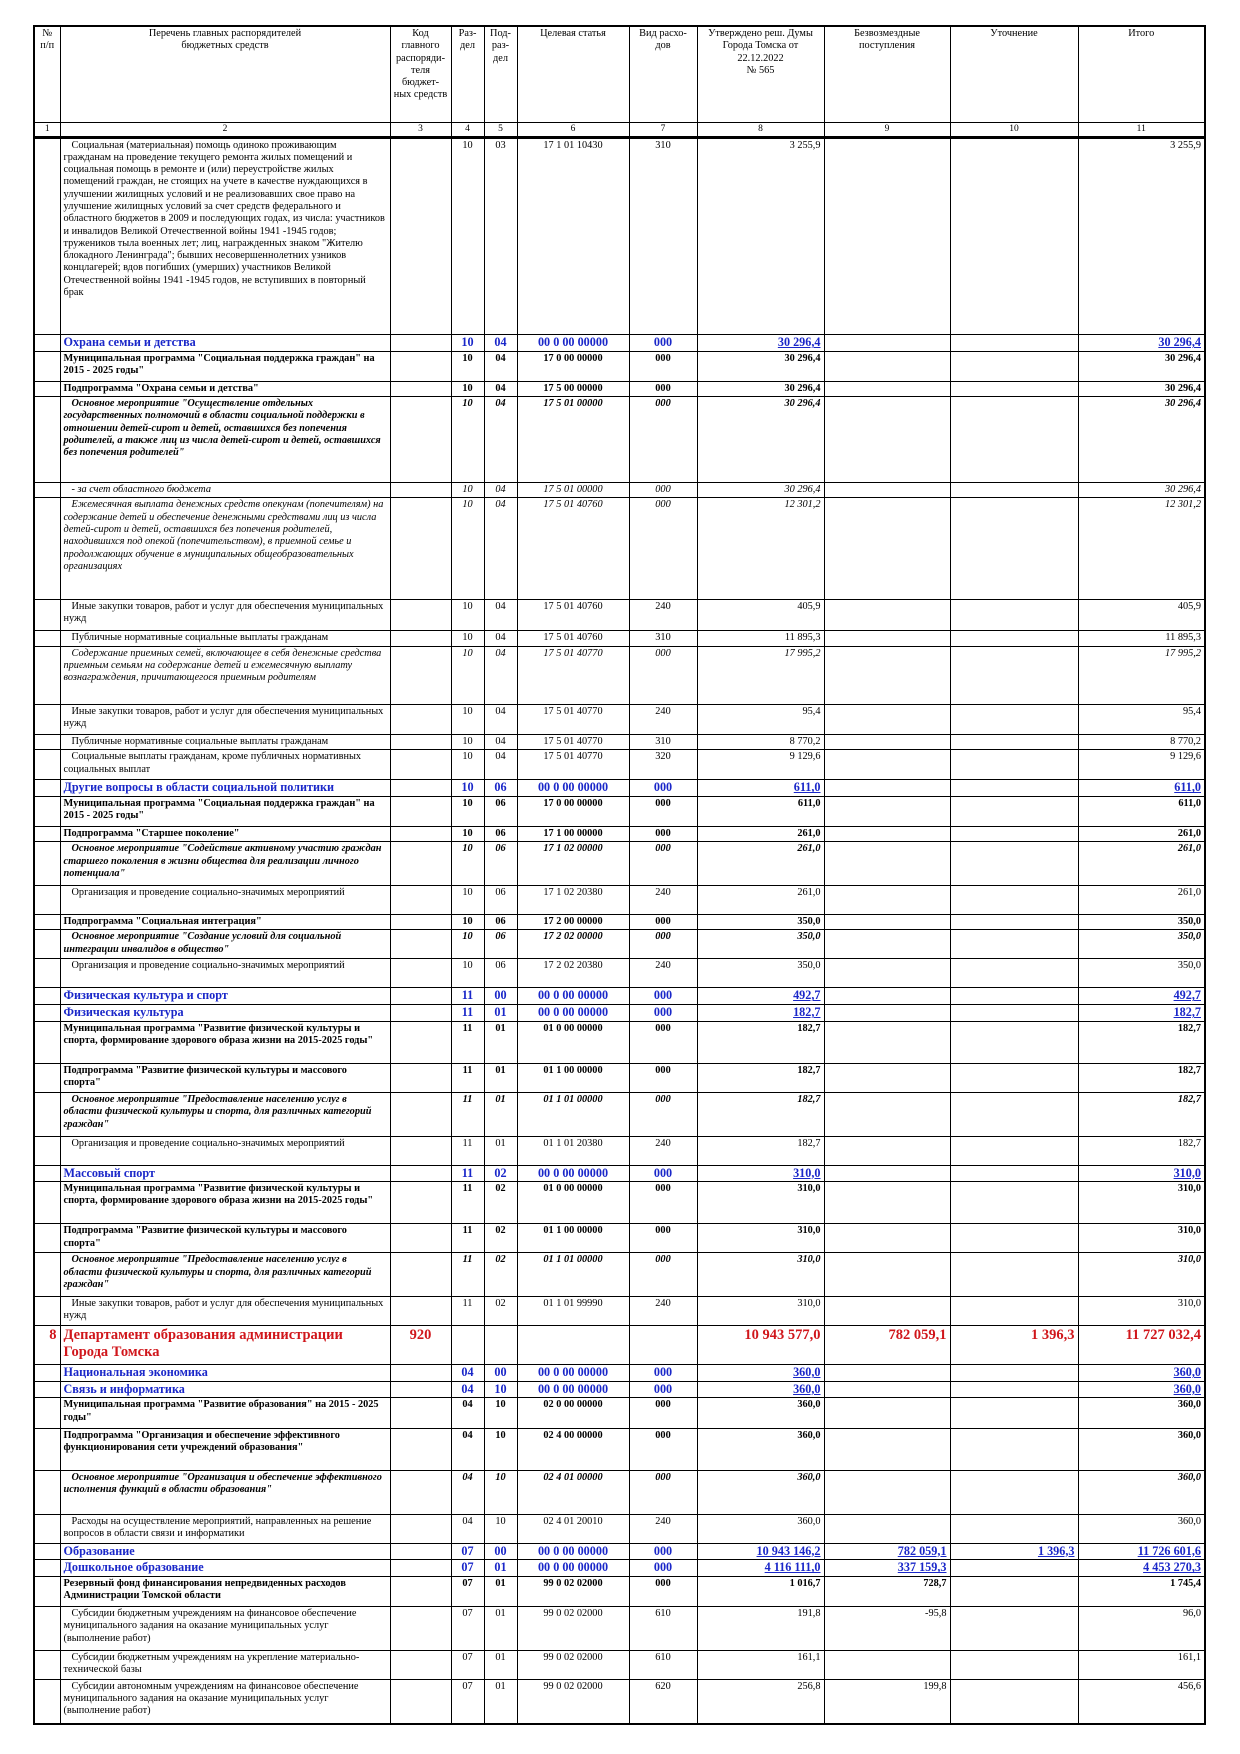  Describe the element at coordinates (573, 1664) in the screenshot. I see `cell: 99 0 02 02000` at that location.